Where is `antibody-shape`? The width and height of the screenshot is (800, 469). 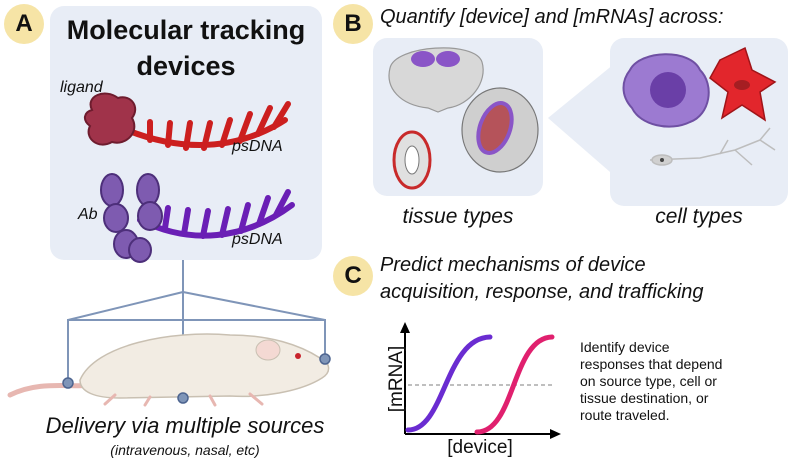
antibody-shape is located at coordinates (131, 218).